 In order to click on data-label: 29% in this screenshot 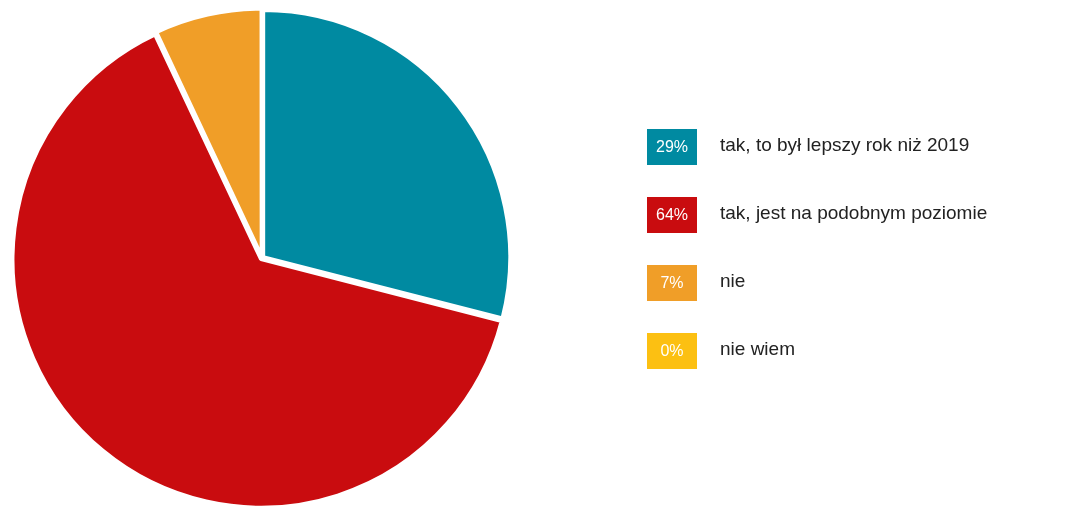, I will do `click(672, 147)`.